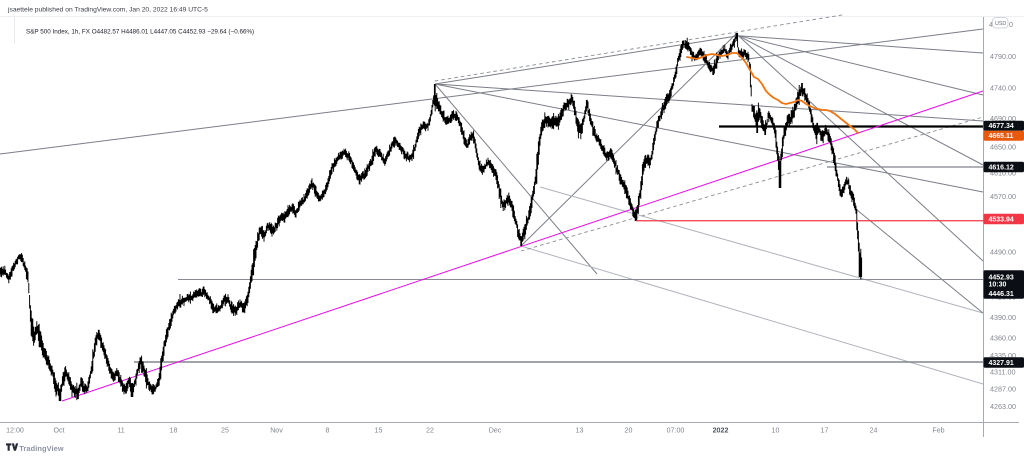 This screenshot has width=1024, height=463. What do you see at coordinates (379, 431) in the screenshot?
I see `svg-text: 15` at bounding box center [379, 431].